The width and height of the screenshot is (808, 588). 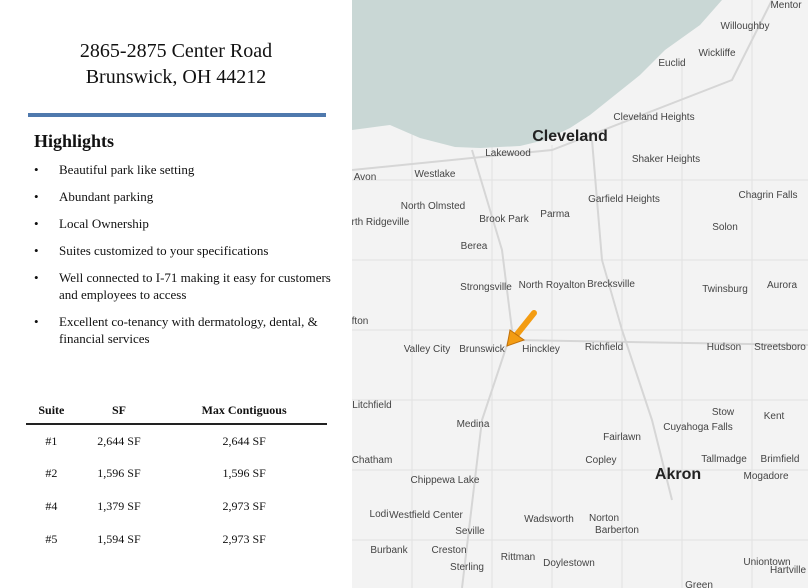 I want to click on cell: #5, so click(x=51, y=539).